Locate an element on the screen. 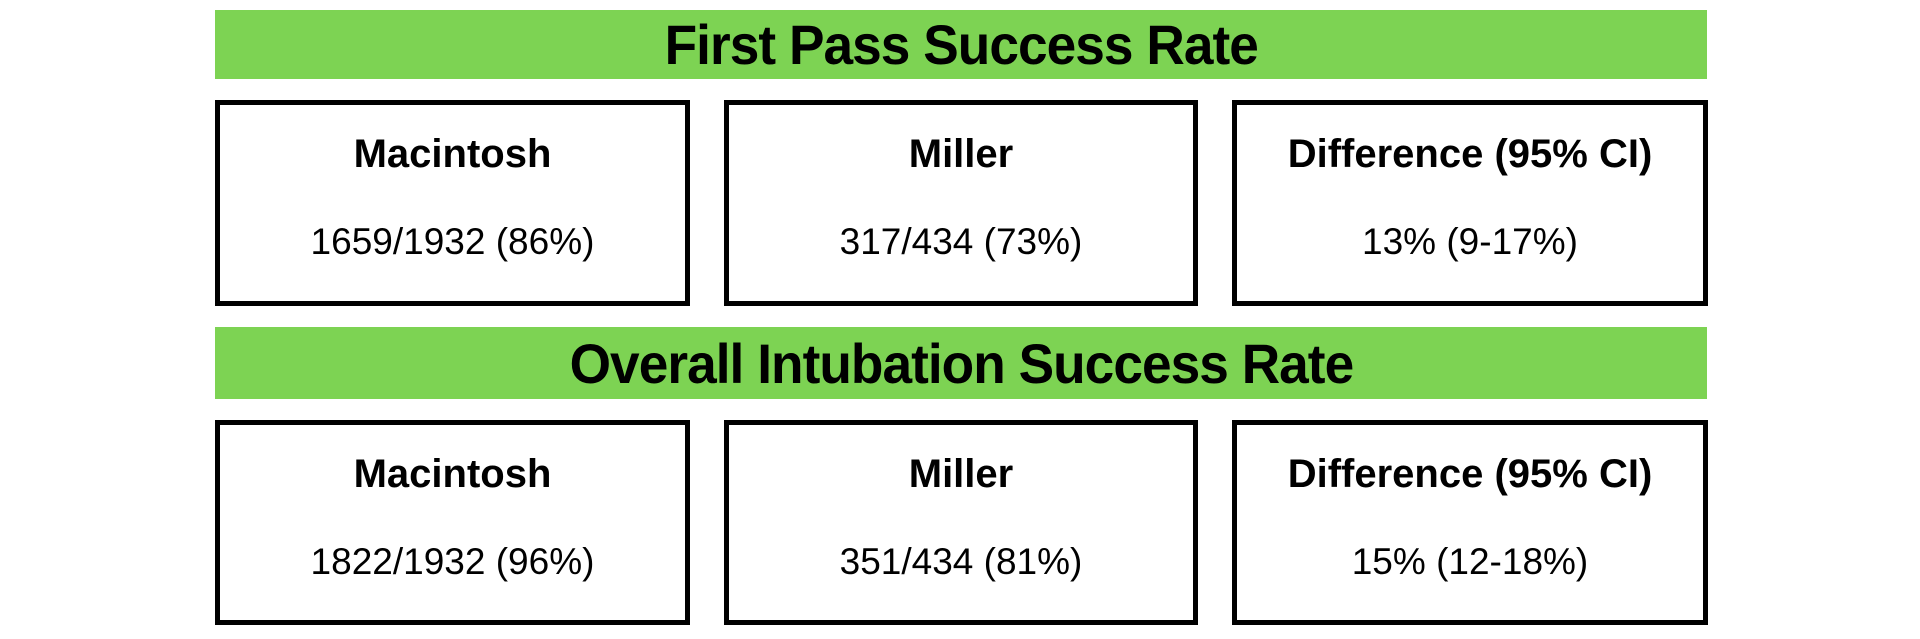 The width and height of the screenshot is (1920, 639). stat-box-value: 13% (9-17%) is located at coordinates (1470, 241).